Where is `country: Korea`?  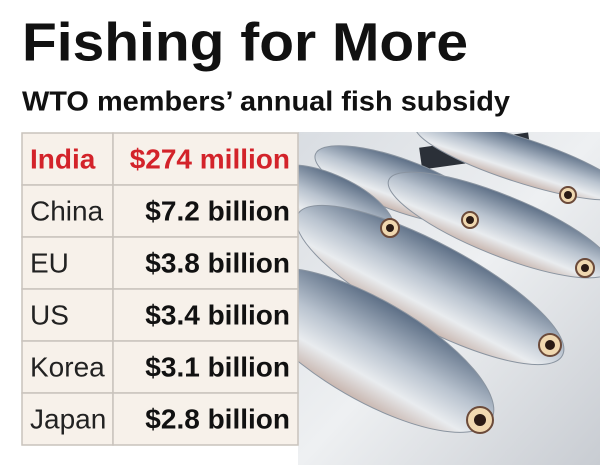
country: Korea is located at coordinates (67, 366).